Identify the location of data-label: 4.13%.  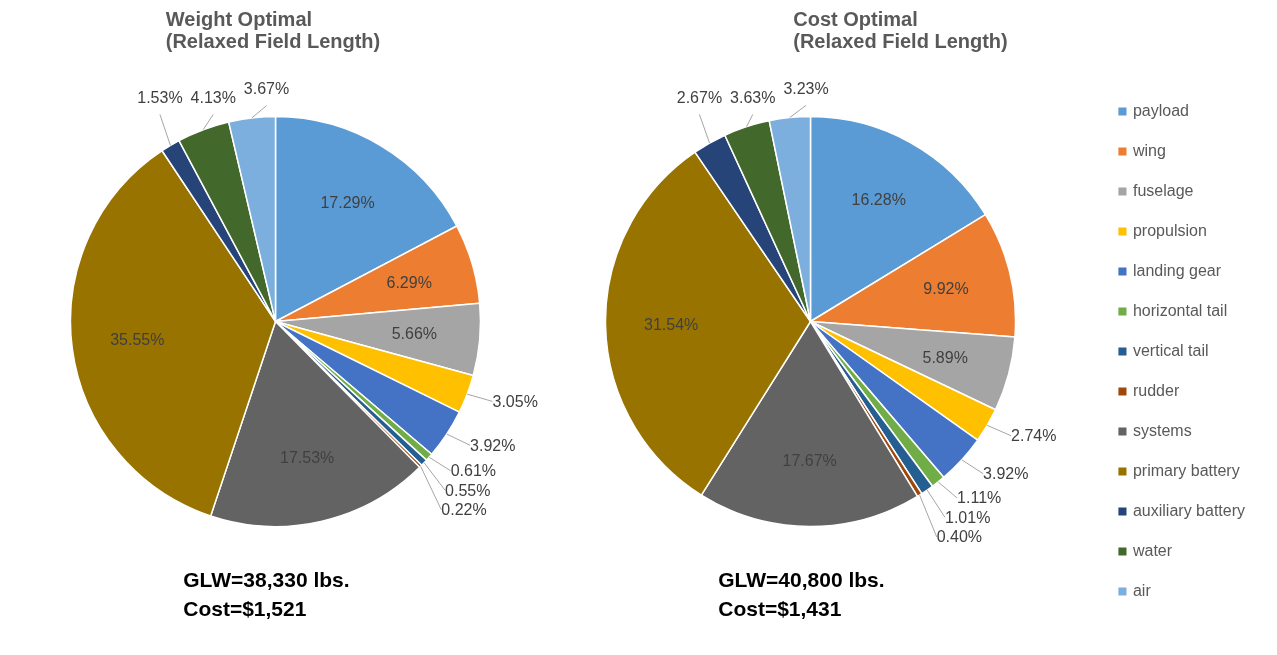
(213, 98).